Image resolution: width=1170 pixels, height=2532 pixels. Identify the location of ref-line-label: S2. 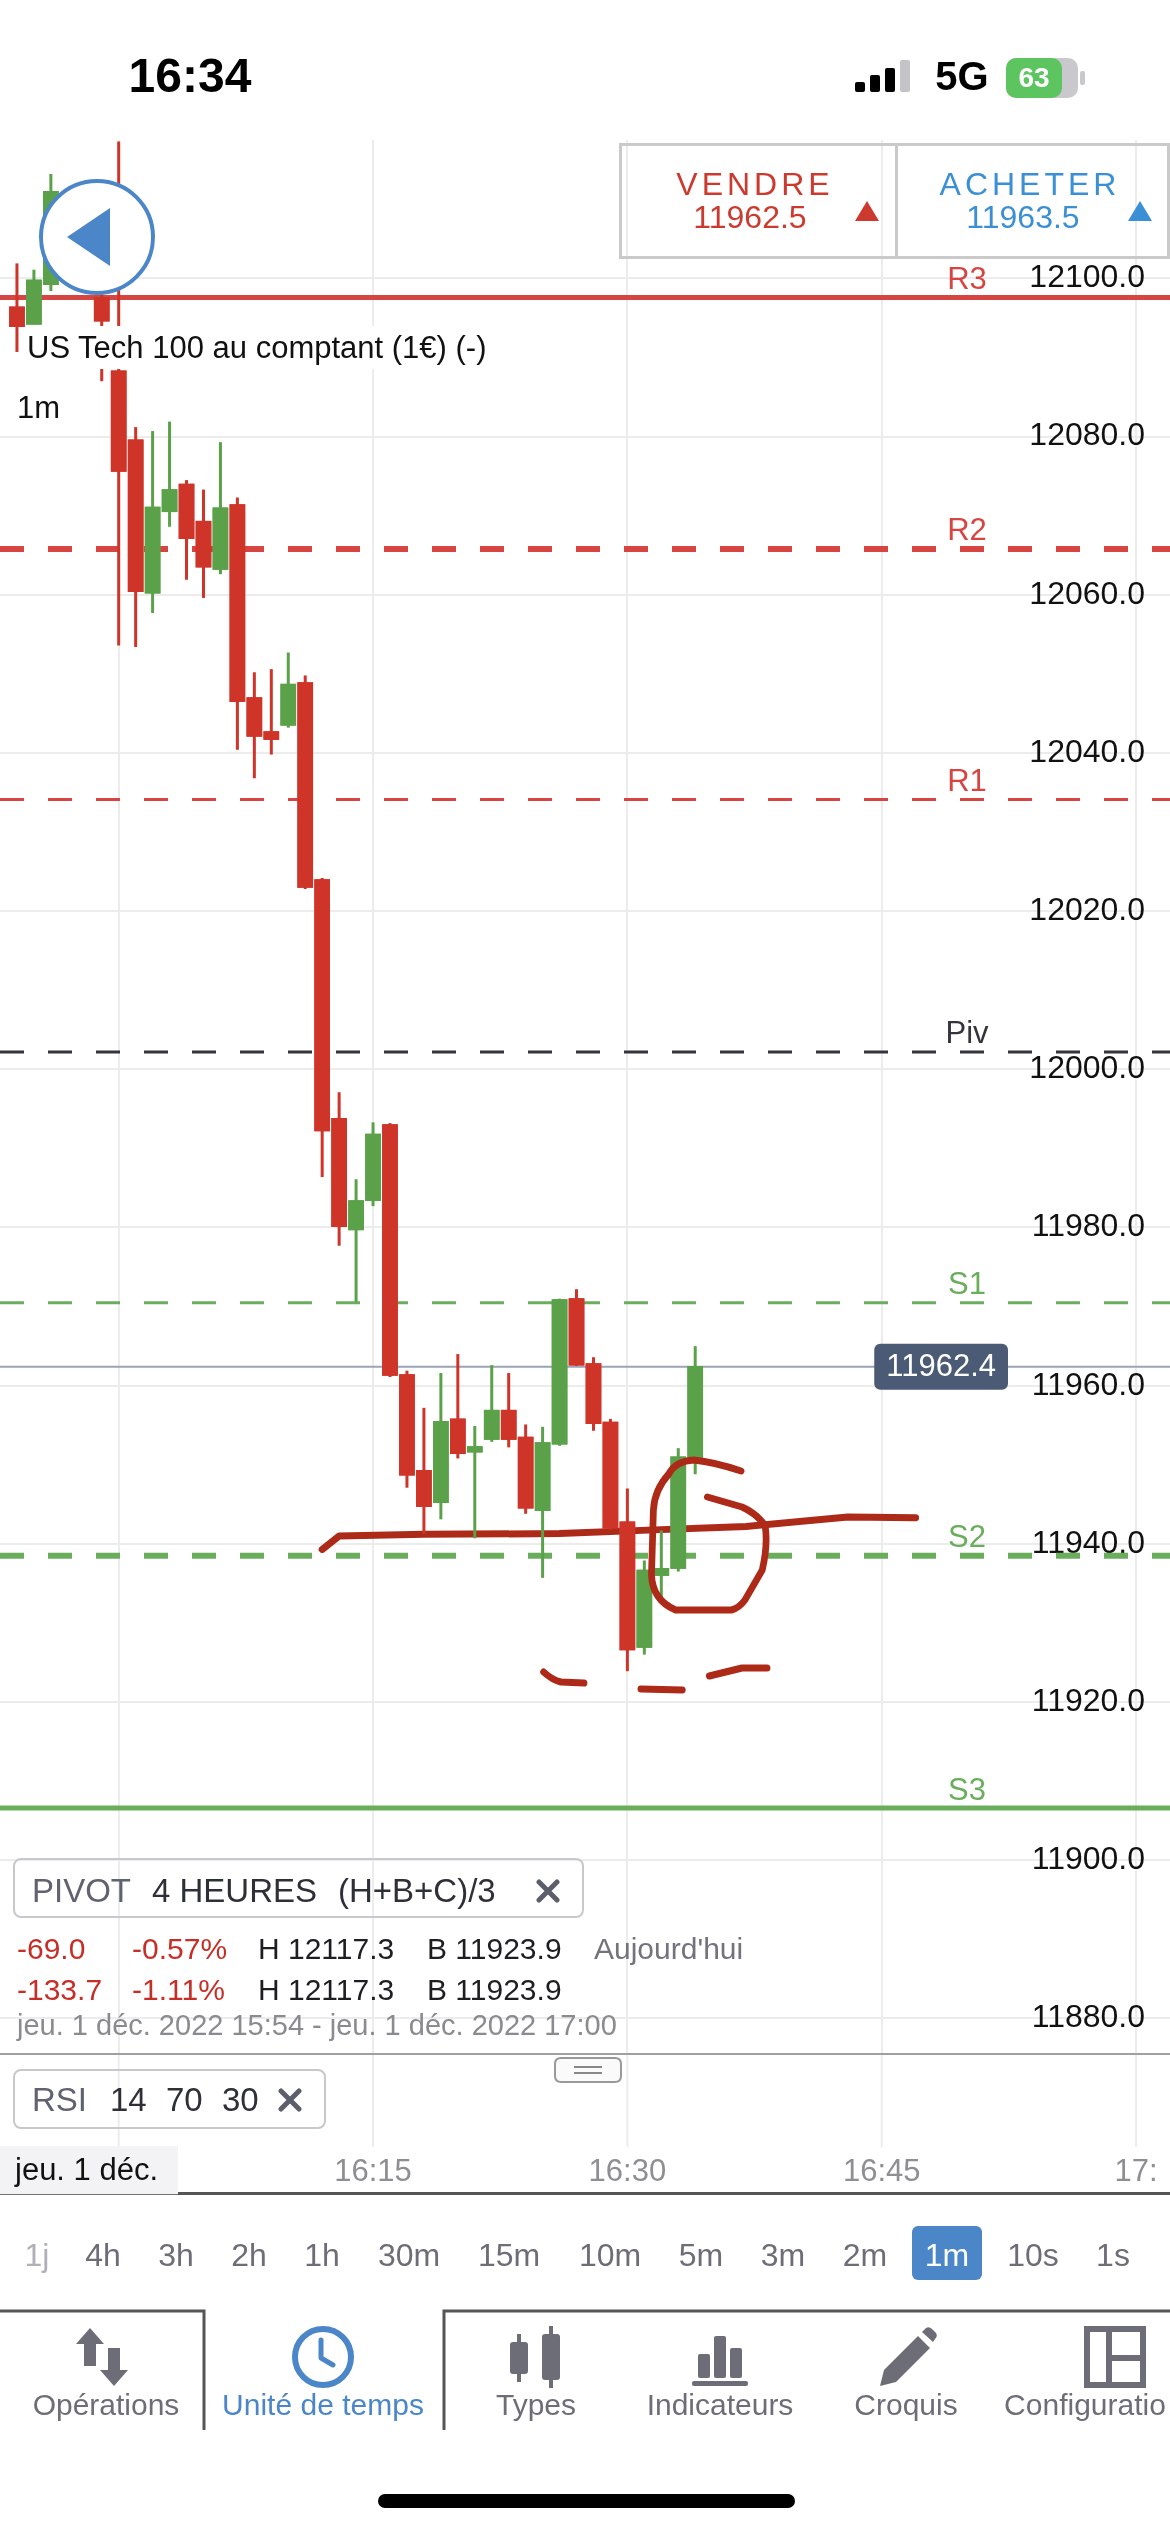
(967, 1537).